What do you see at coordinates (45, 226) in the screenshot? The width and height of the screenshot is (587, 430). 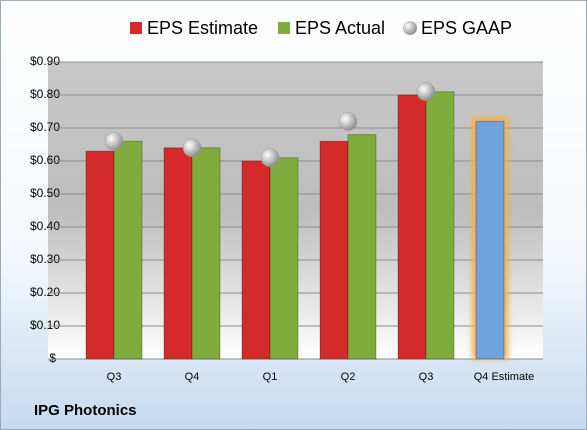 I see `y-tick-label: $0.40` at bounding box center [45, 226].